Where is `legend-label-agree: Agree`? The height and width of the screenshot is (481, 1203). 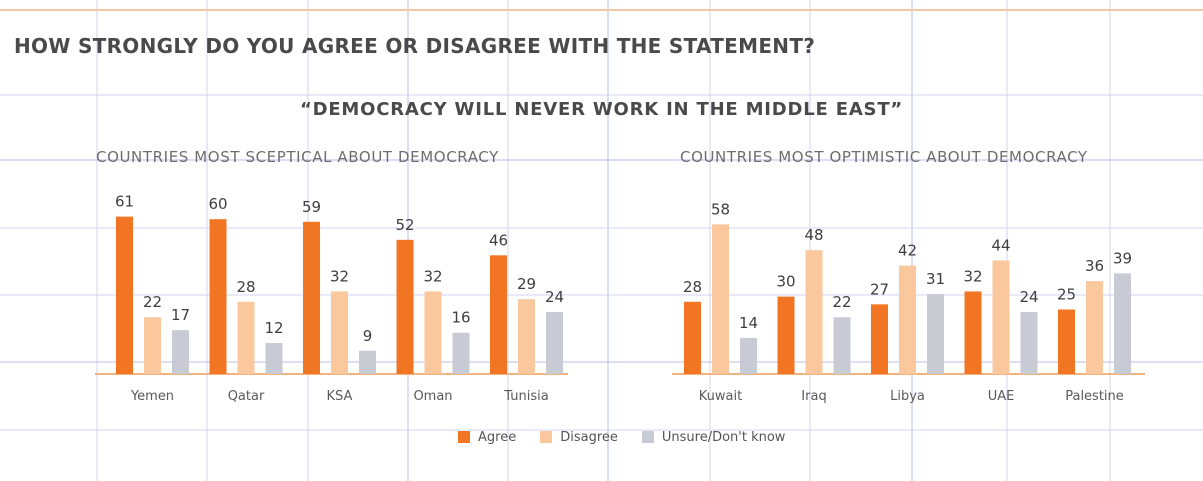
legend-label-agree: Agree is located at coordinates (497, 437).